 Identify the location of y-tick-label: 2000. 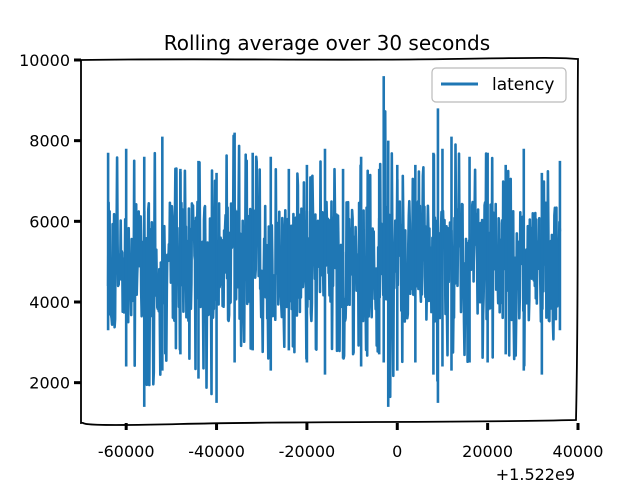
(49, 383).